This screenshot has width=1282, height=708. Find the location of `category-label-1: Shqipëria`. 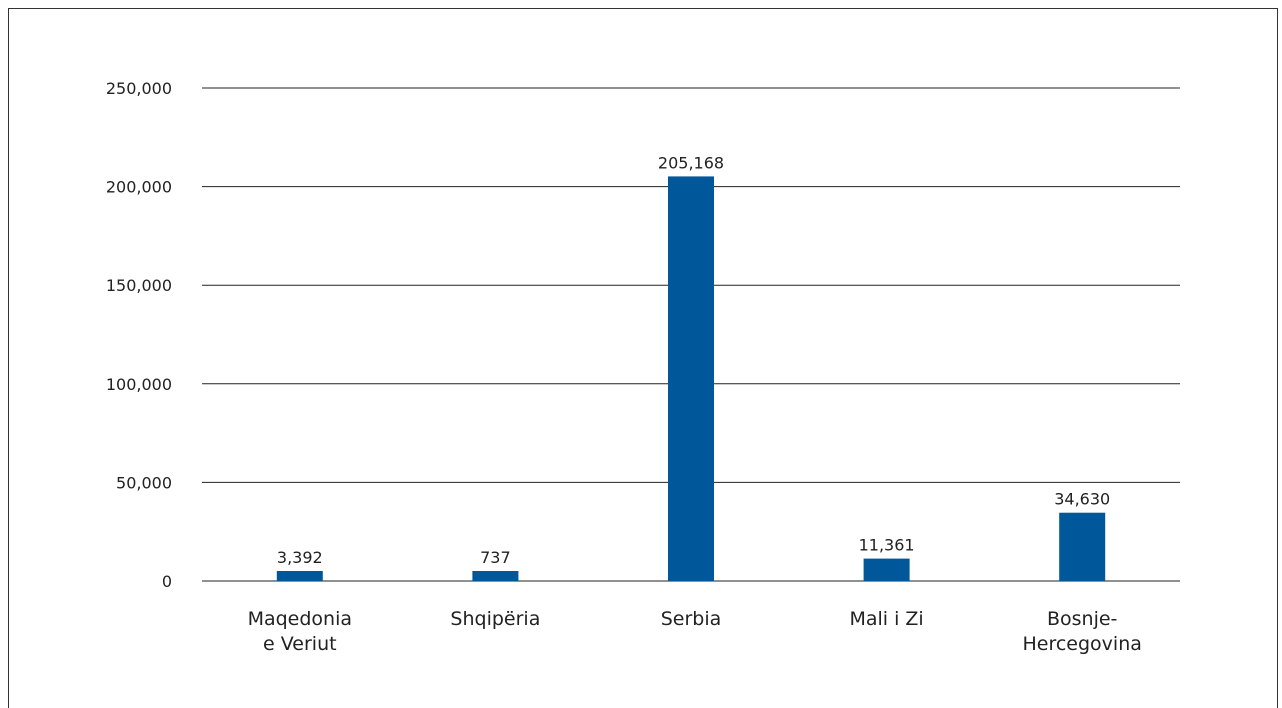

category-label-1: Shqipëria is located at coordinates (495, 619).